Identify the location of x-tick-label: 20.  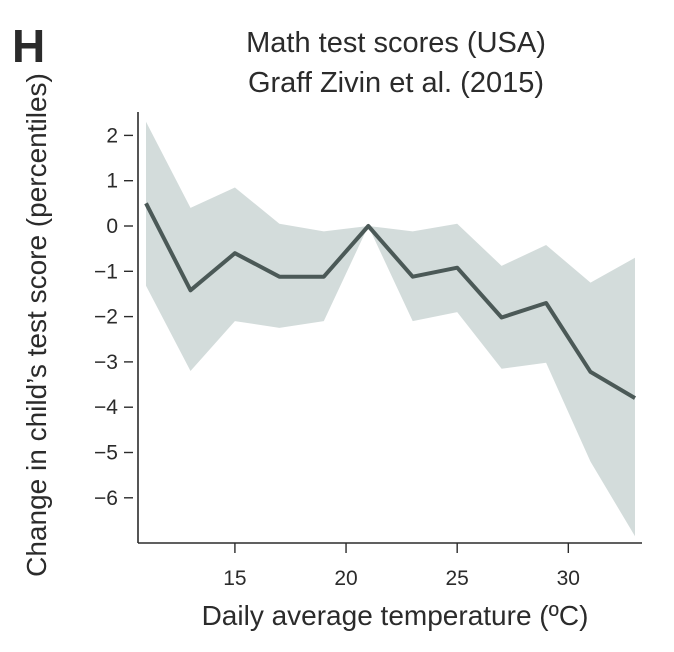
(345, 578).